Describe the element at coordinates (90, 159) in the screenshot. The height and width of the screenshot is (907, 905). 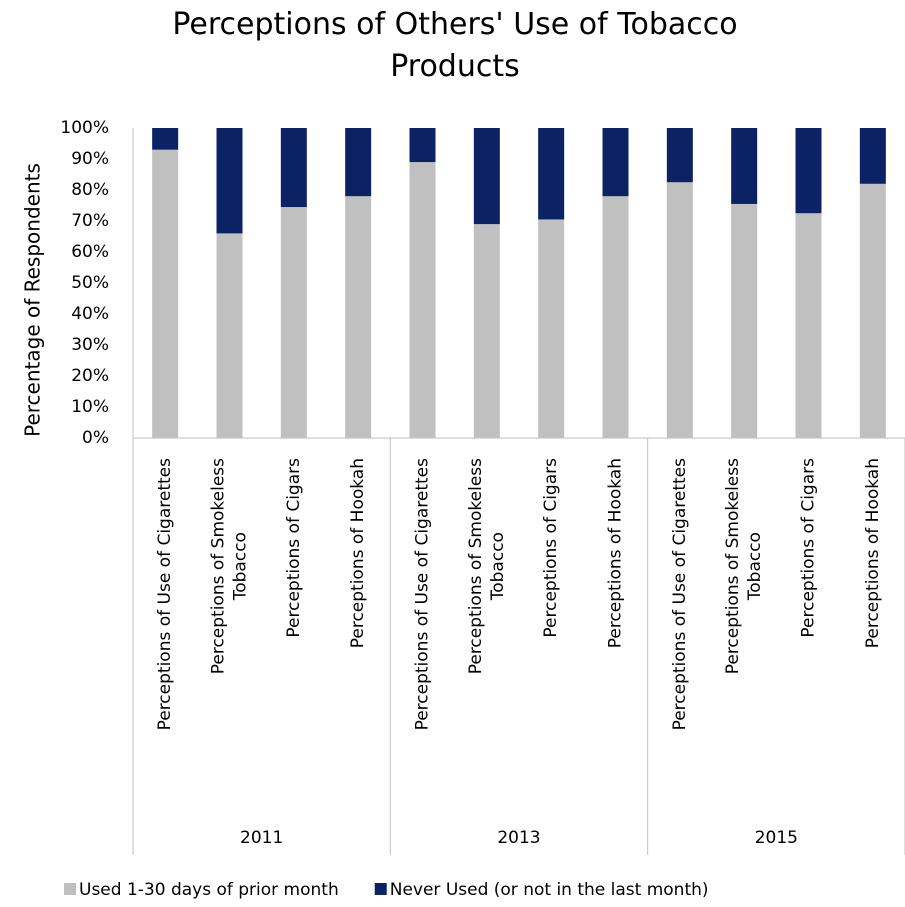
I see `y-tick-label: 90%` at that location.